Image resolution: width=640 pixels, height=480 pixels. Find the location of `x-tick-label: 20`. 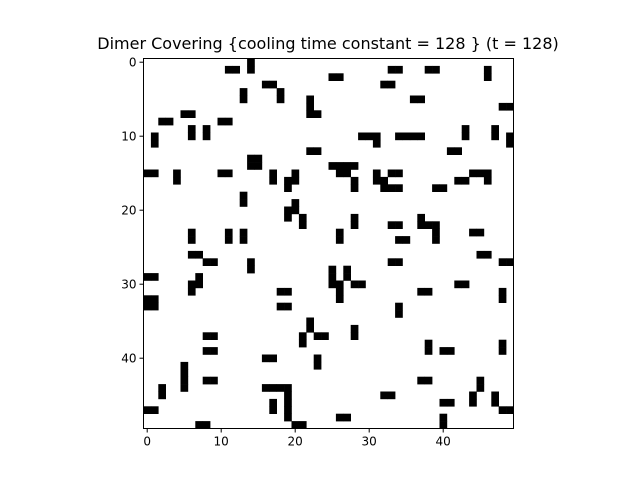

x-tick-label: 20 is located at coordinates (295, 442).